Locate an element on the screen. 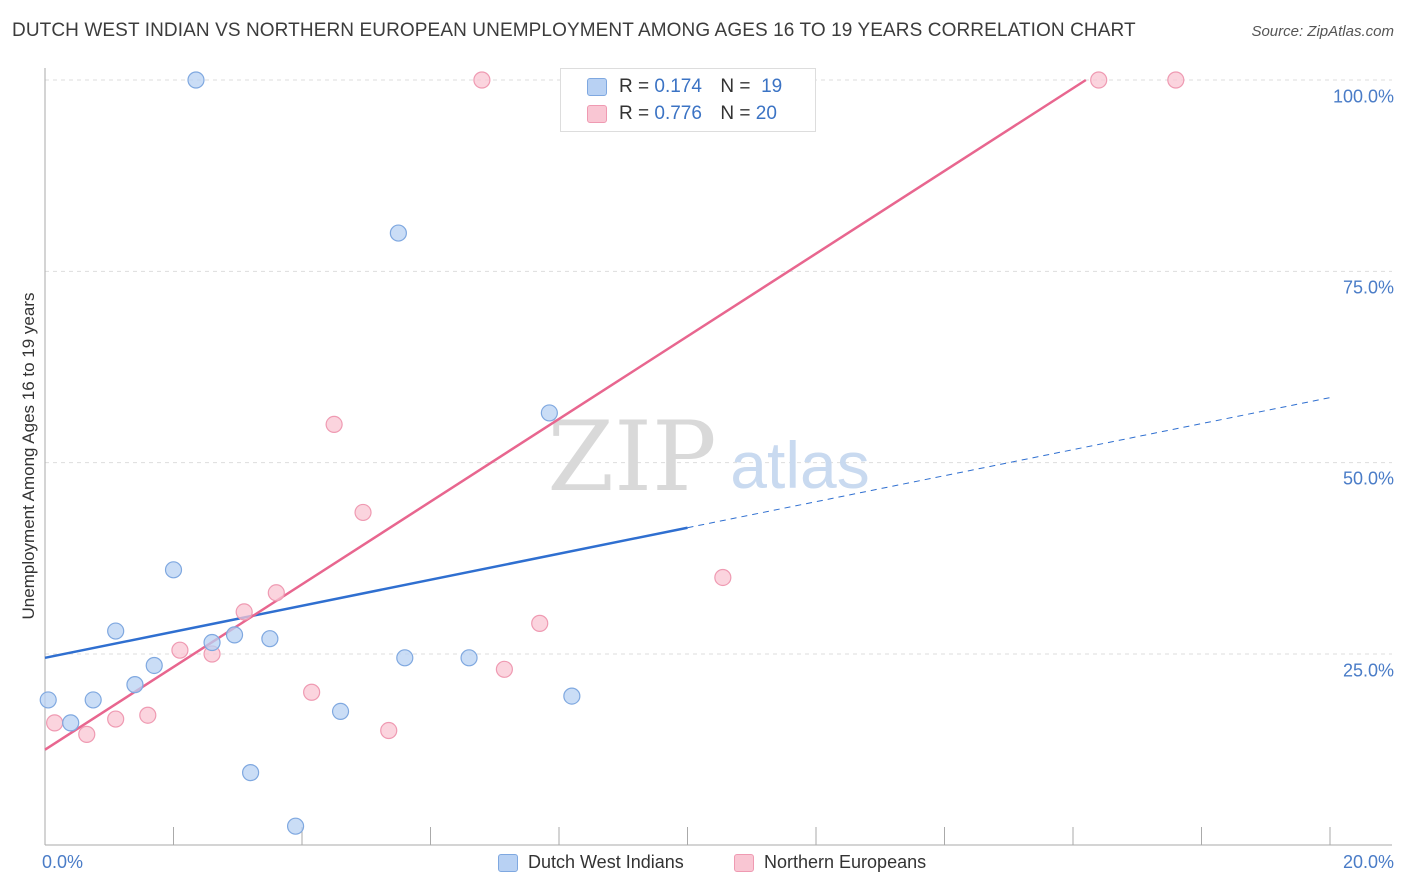 This screenshot has height=892, width=1406. legend-row-dutch-west-indians: R = 0.174 N = 19 is located at coordinates (684, 87).